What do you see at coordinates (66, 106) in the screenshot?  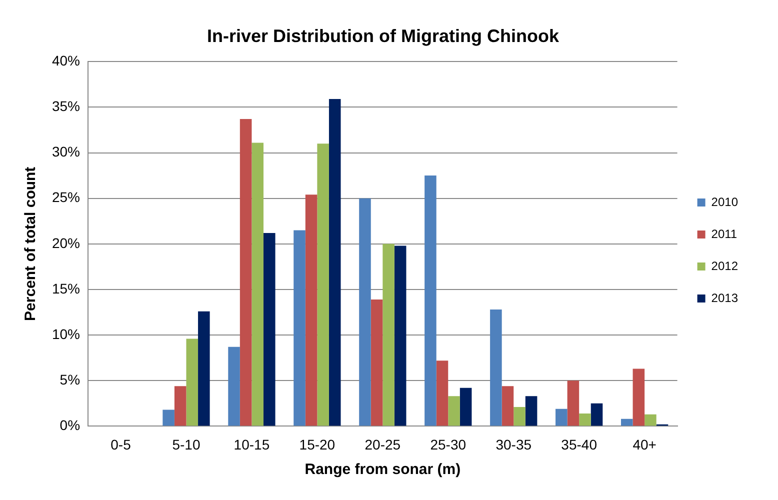 I see `y-tick-label: 35%` at bounding box center [66, 106].